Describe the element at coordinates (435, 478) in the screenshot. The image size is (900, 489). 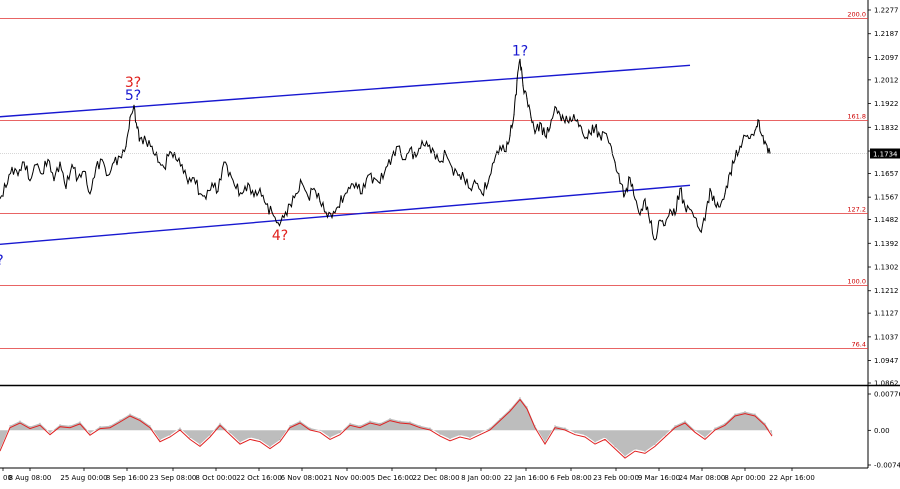
I see `time-tick-label-10: 22 Dec 08:00` at that location.